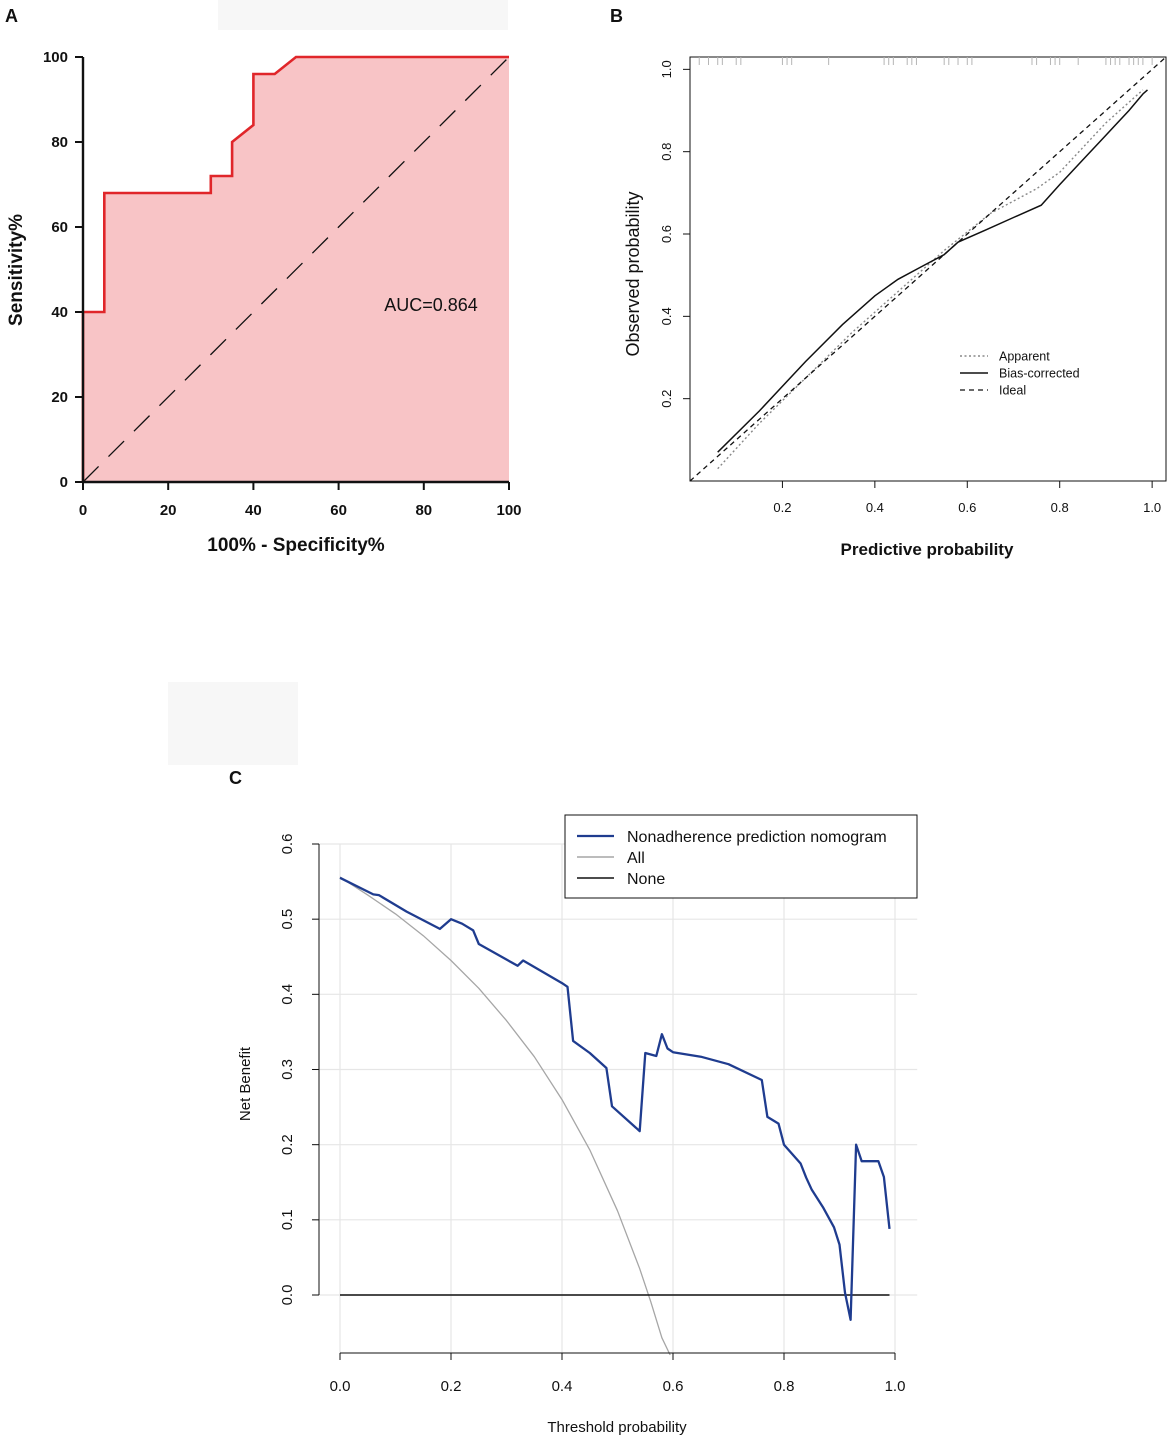  What do you see at coordinates (757, 837) in the screenshot?
I see `legend-label-nomogram: Nonadherence prediction nomogram` at bounding box center [757, 837].